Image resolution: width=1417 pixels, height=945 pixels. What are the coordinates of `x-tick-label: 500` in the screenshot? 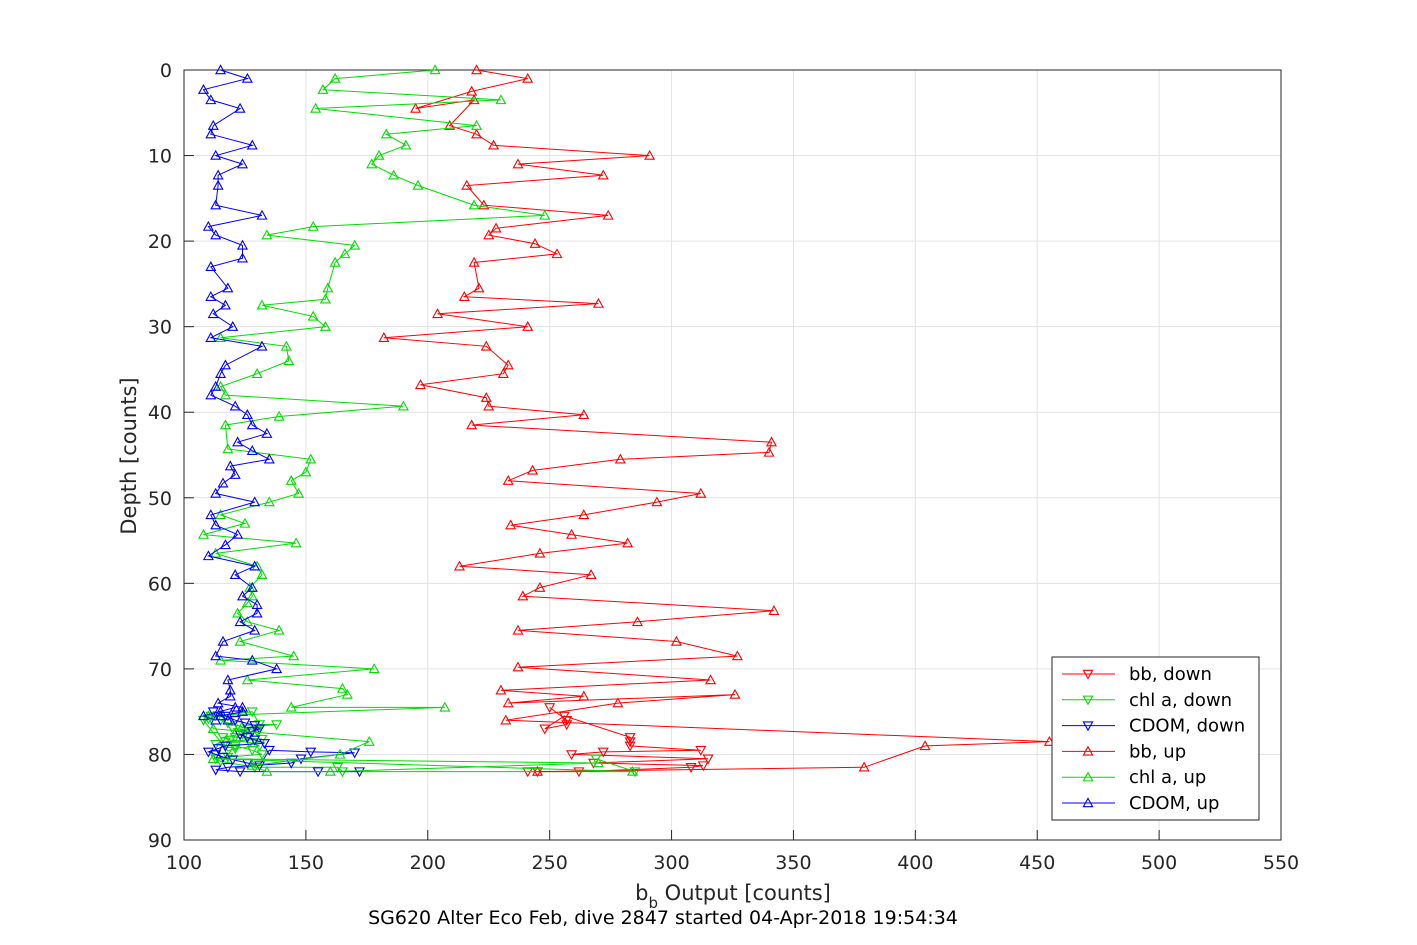 It's located at (1159, 863).